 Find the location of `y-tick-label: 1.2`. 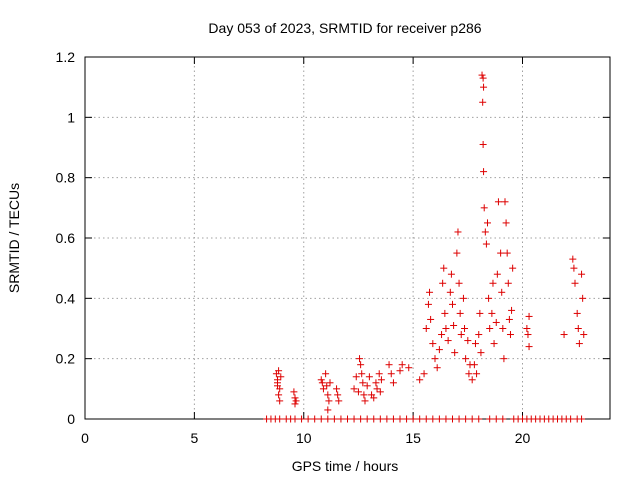

y-tick-label: 1.2 is located at coordinates (66, 57).